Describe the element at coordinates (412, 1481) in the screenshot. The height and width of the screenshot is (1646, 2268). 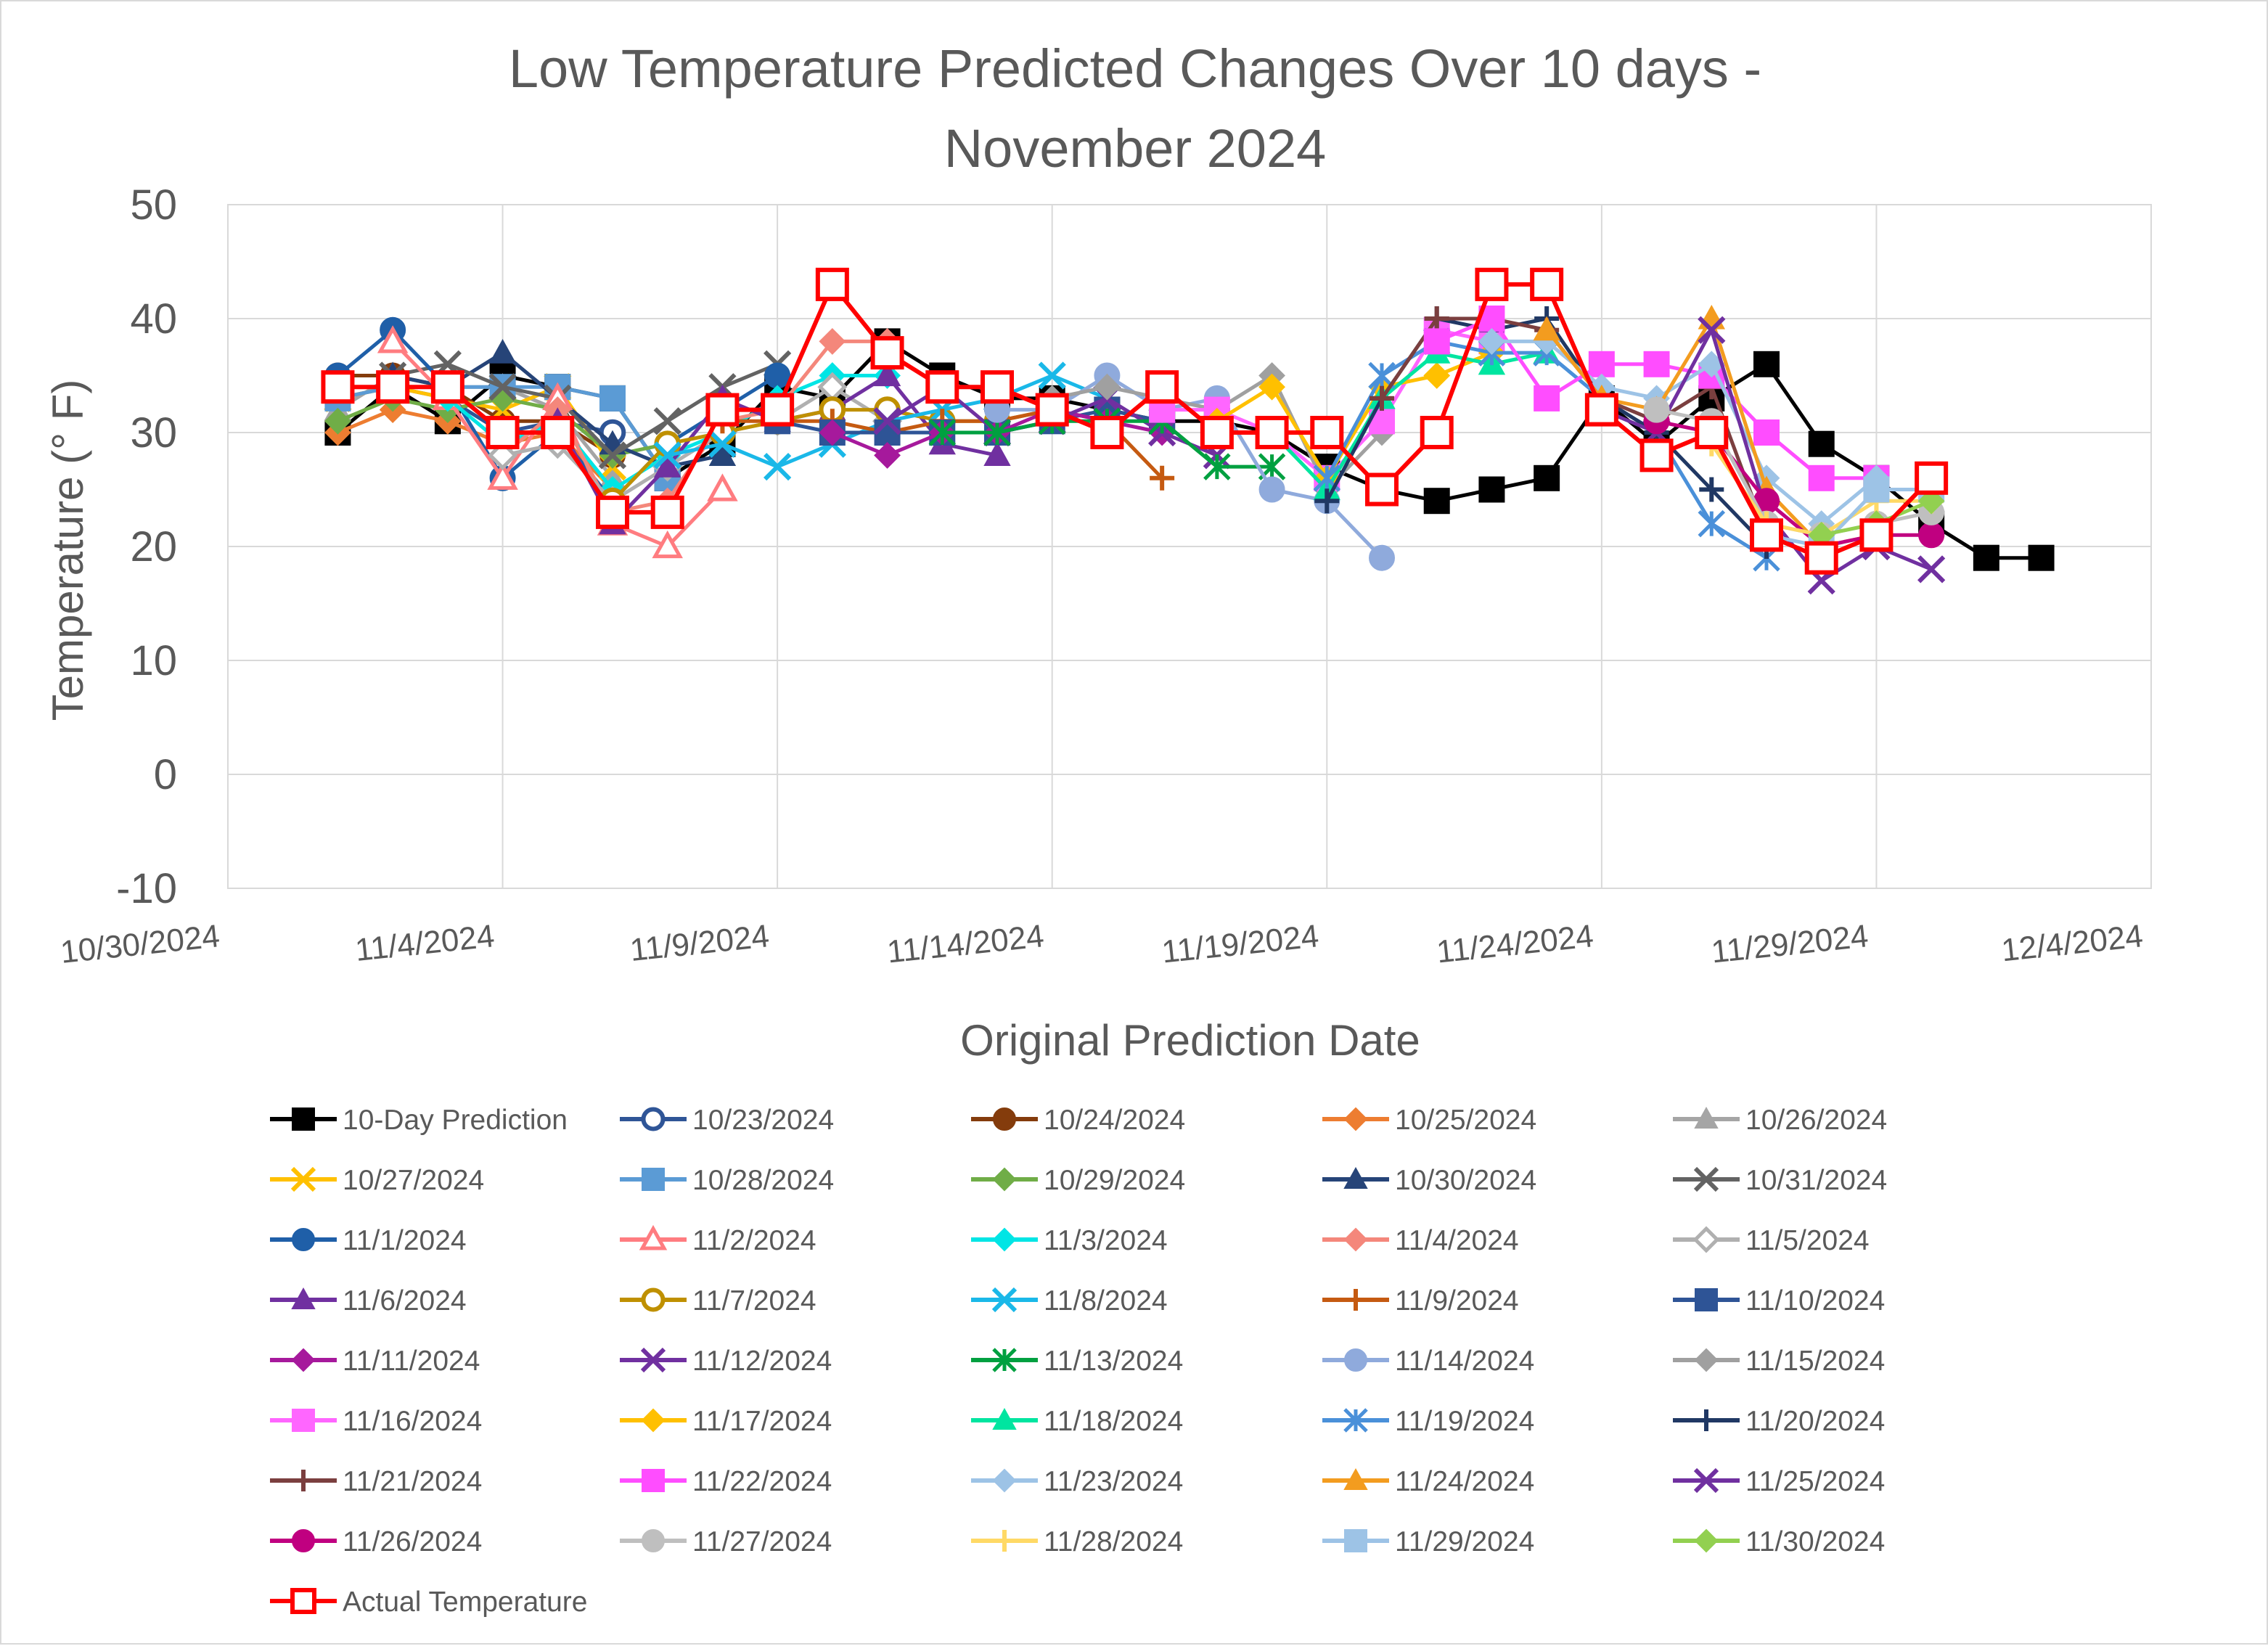
I see `legend-label: 11/21/2024` at that location.